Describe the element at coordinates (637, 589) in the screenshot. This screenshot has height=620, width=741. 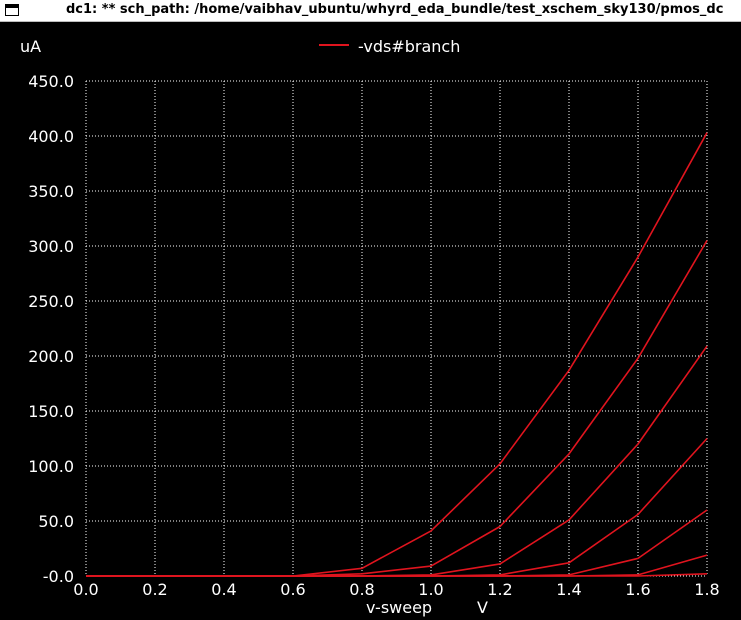
I see `x-tick-label: 1.6` at that location.